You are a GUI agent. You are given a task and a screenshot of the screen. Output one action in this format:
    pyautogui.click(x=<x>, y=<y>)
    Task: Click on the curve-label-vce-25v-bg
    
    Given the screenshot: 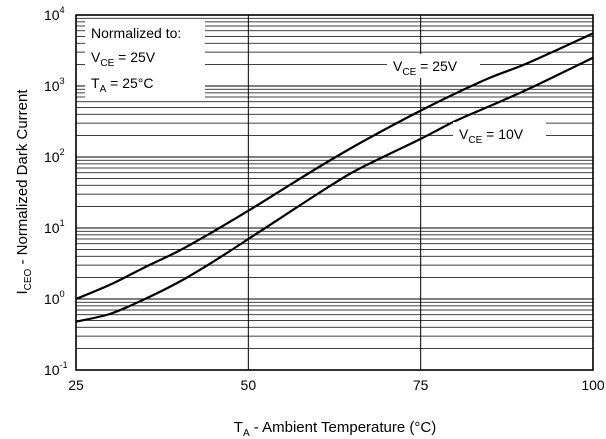 What is the action you would take?
    pyautogui.click(x=433, y=66)
    